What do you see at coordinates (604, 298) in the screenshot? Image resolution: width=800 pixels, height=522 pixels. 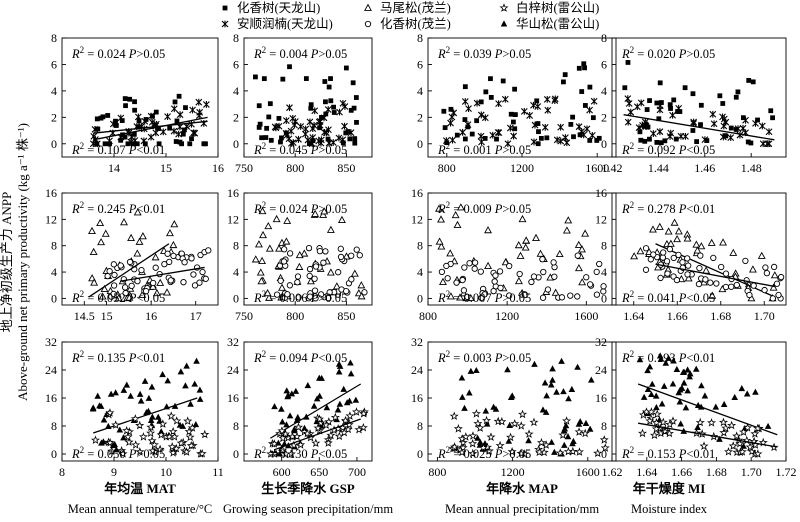 I see `y-tick-label: 0` at bounding box center [604, 298].